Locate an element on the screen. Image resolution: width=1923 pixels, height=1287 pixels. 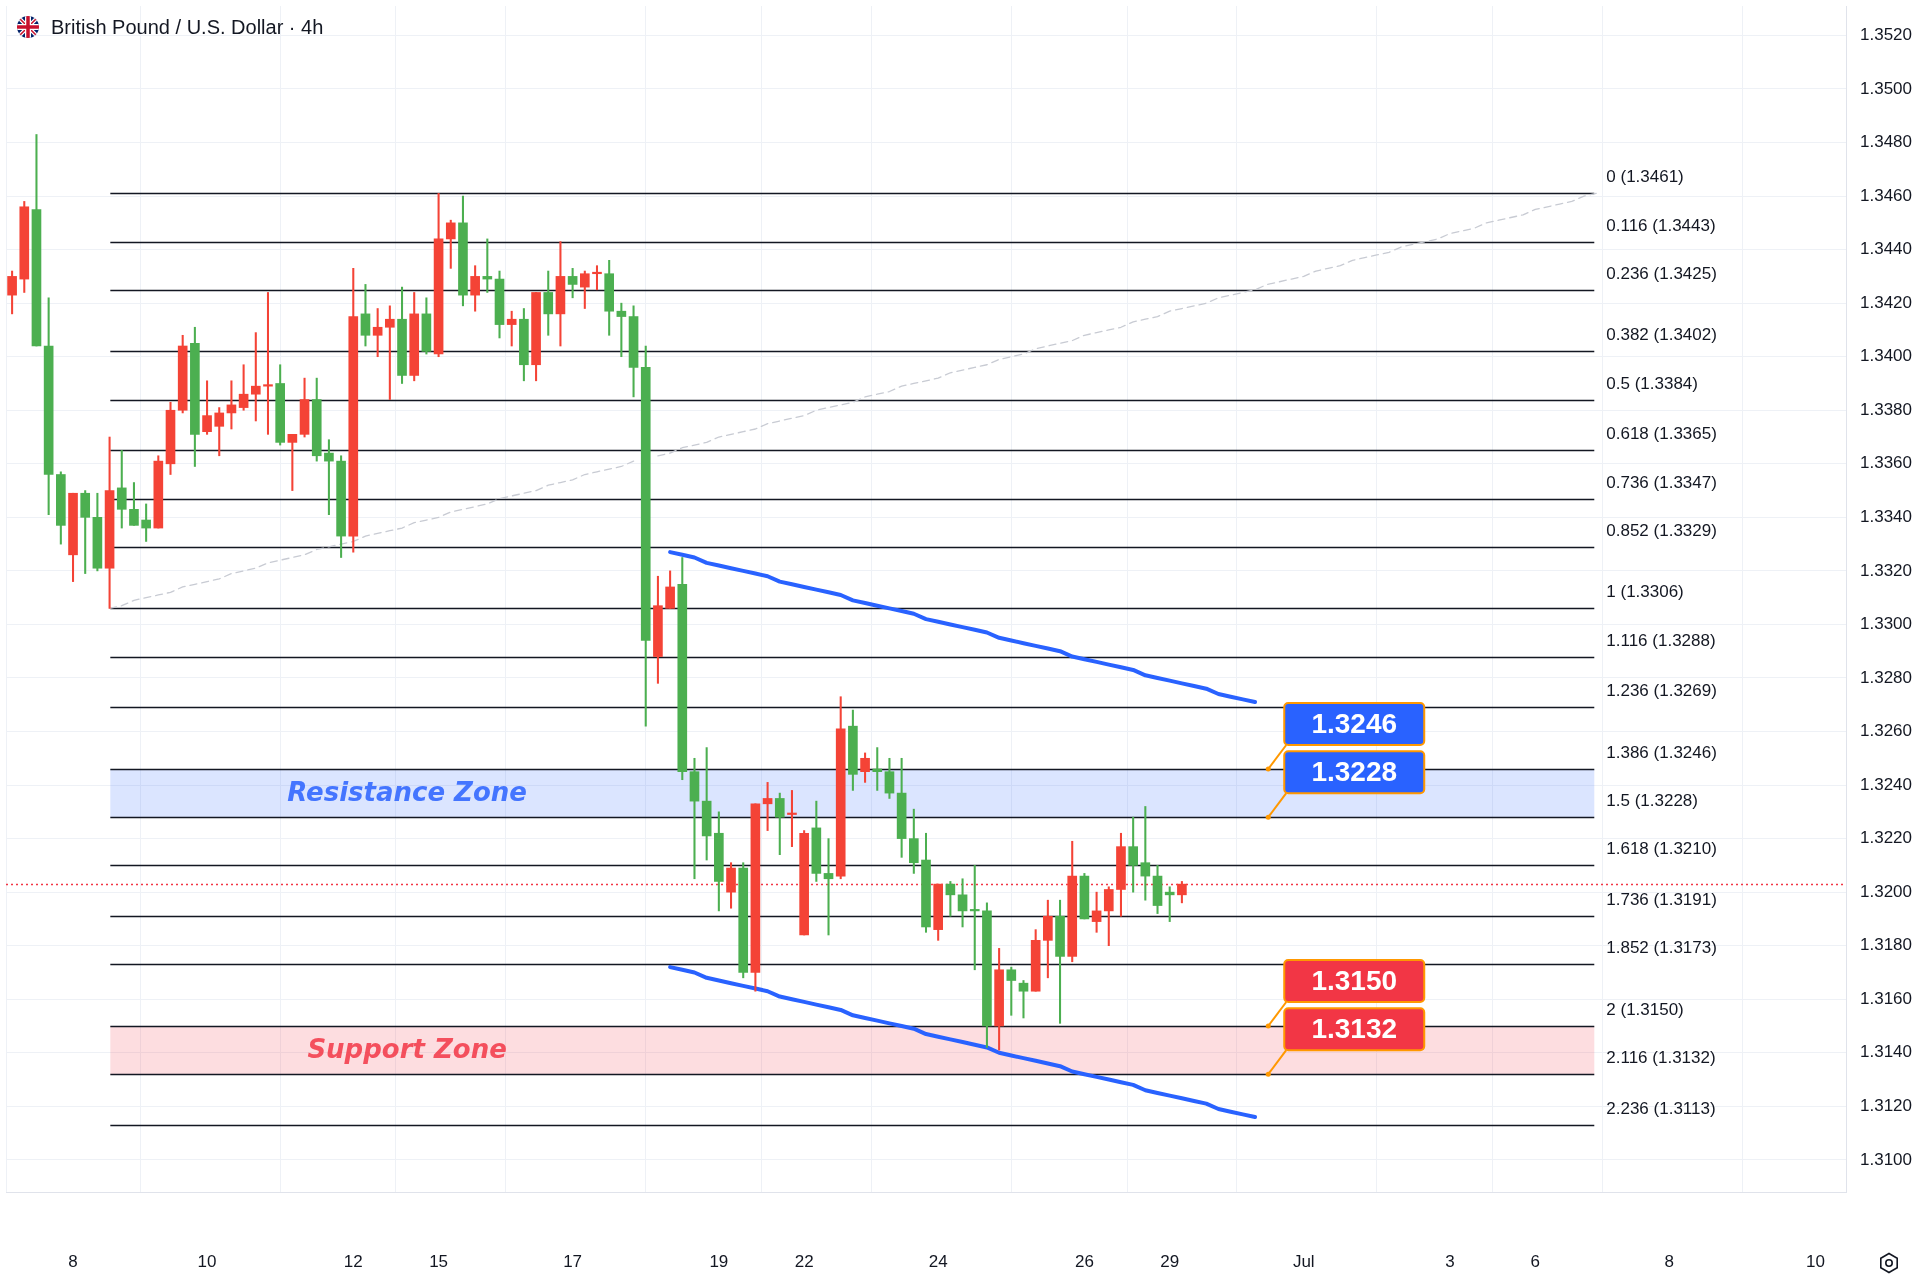
ref-line-label: 1.386 (1.3246) is located at coordinates (1661, 752).